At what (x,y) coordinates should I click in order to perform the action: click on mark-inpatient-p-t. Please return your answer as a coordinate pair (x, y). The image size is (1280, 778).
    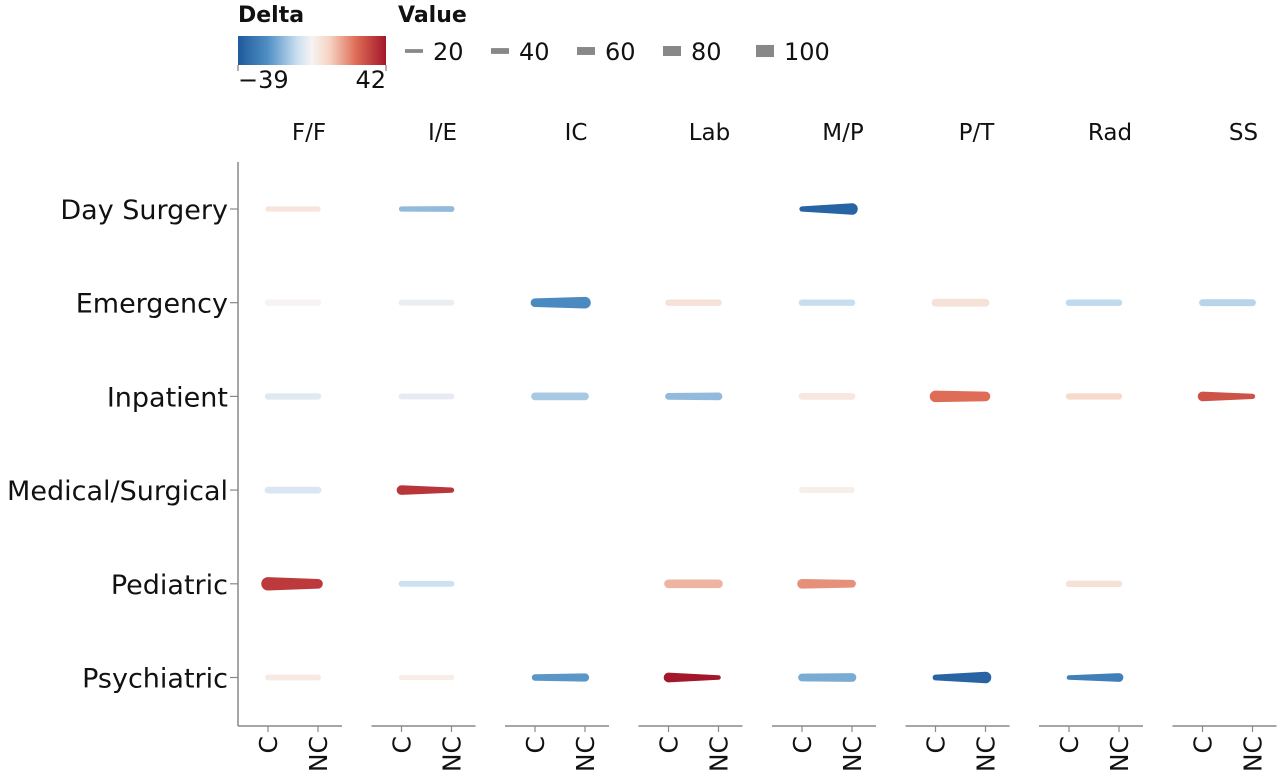
    Looking at the image, I should click on (960, 396).